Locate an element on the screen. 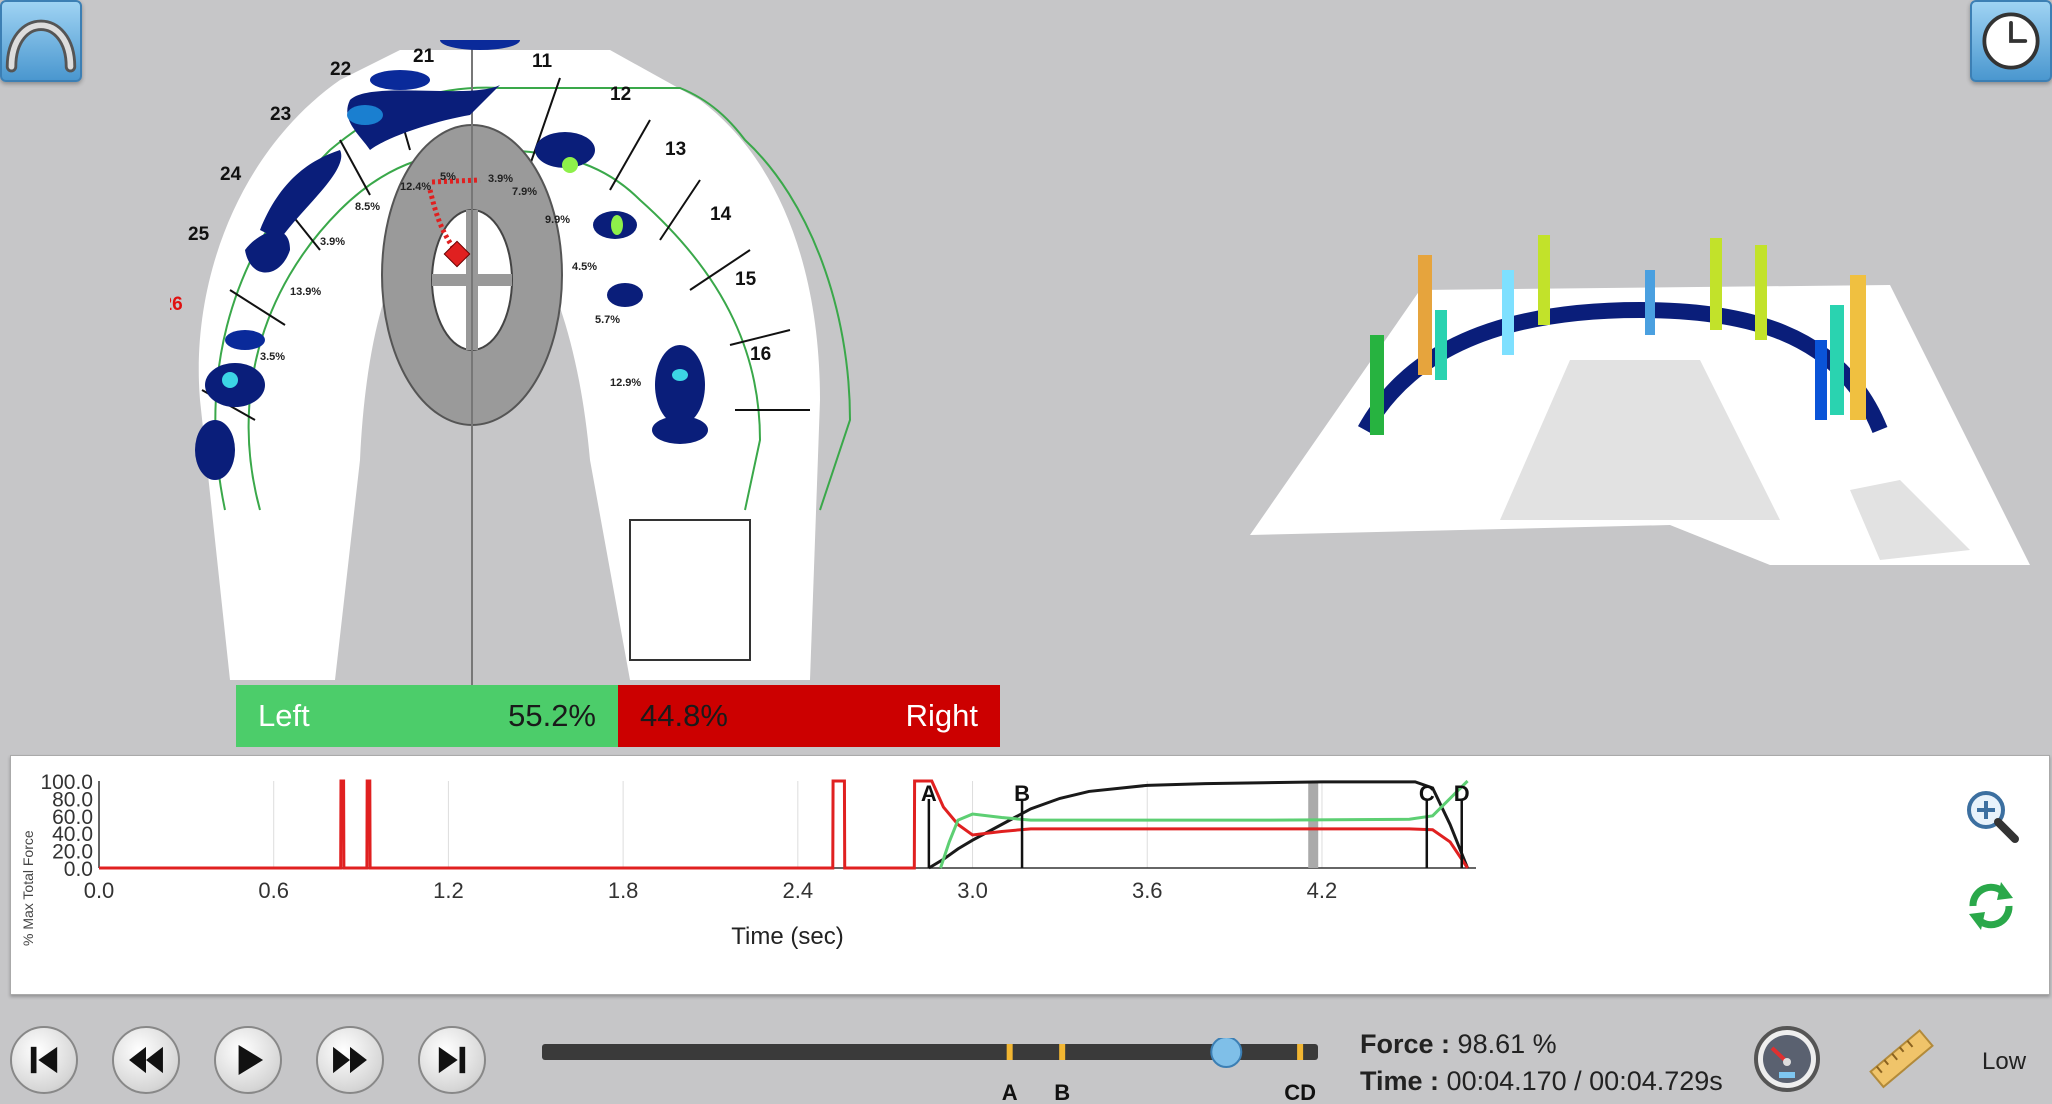  tooth-percent: 9.9% is located at coordinates (557, 220).